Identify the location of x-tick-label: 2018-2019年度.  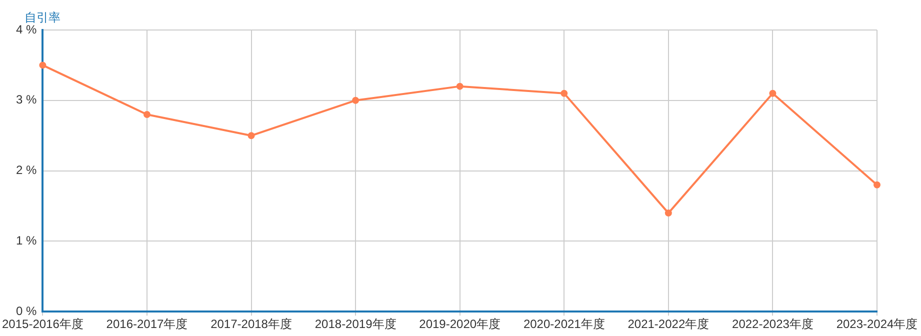
(355, 324).